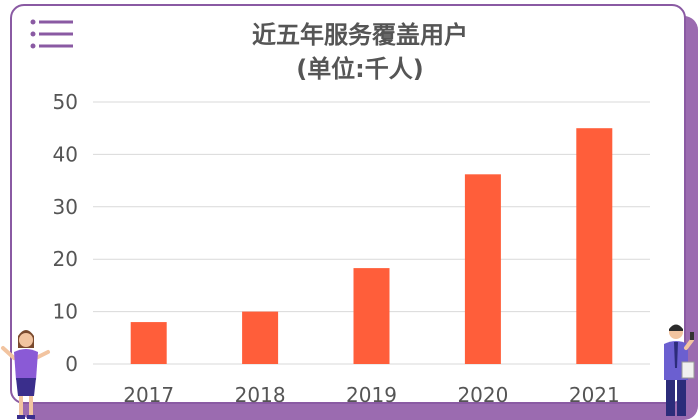 The height and width of the screenshot is (420, 700). I want to click on y-tick-label: 50, so click(65, 102).